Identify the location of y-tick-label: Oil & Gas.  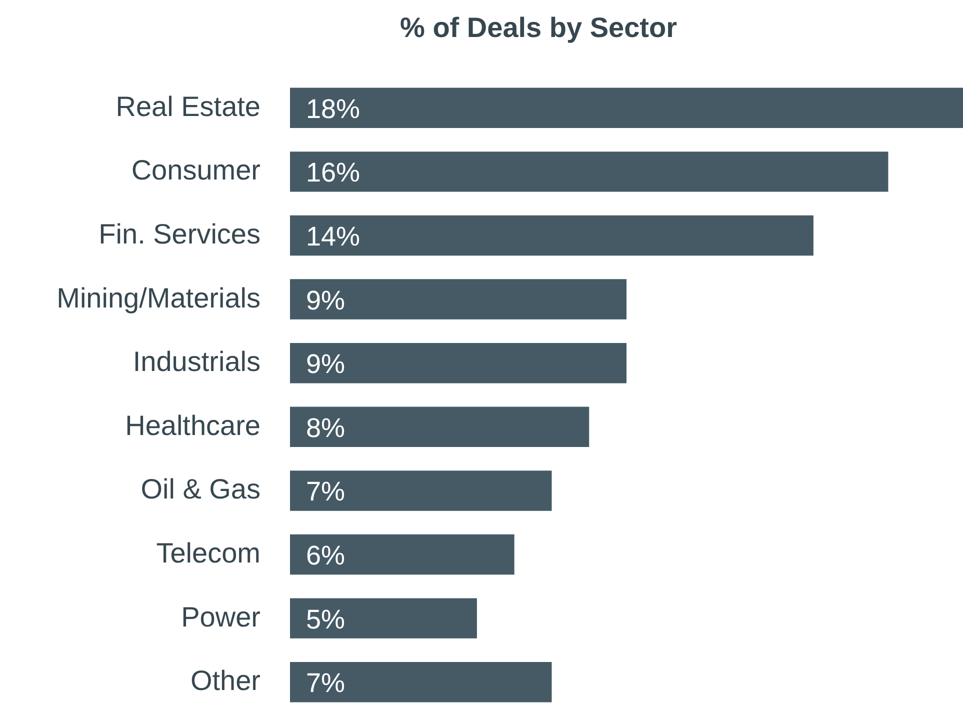
(200, 489).